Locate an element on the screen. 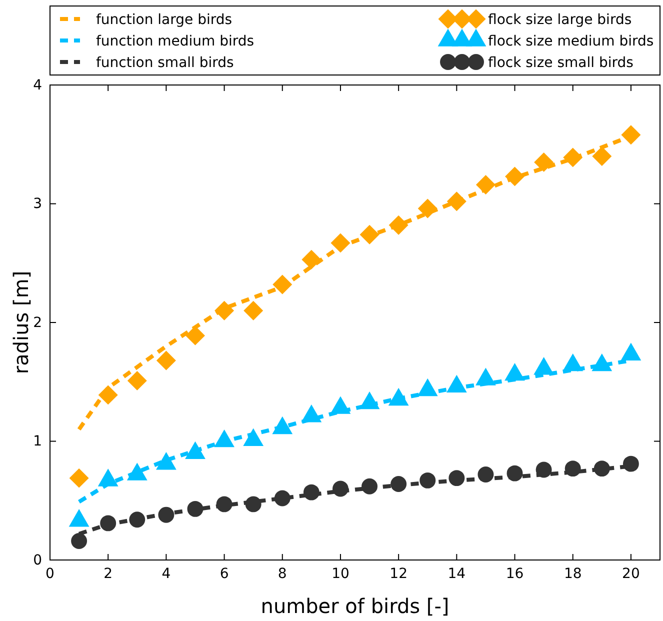 The image size is (663, 621). legend-label: flock size large birds is located at coordinates (560, 20).